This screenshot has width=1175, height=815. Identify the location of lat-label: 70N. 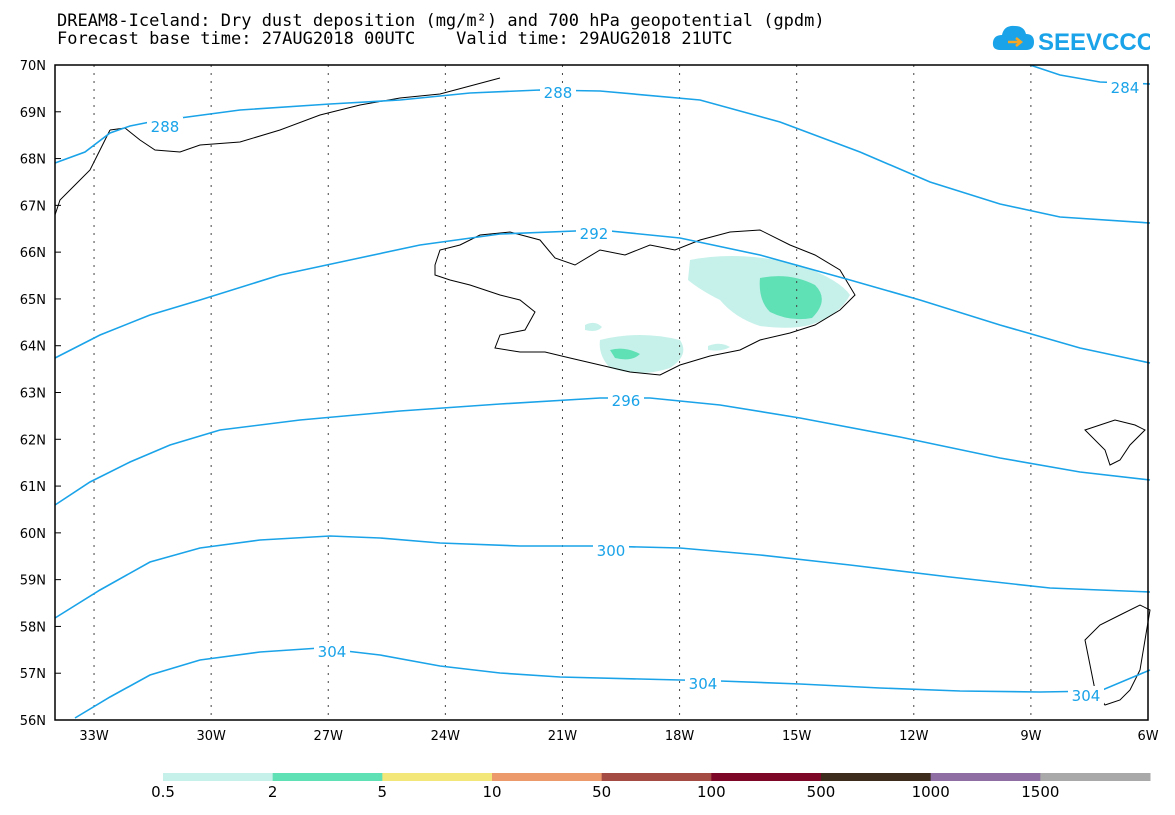
(33, 66).